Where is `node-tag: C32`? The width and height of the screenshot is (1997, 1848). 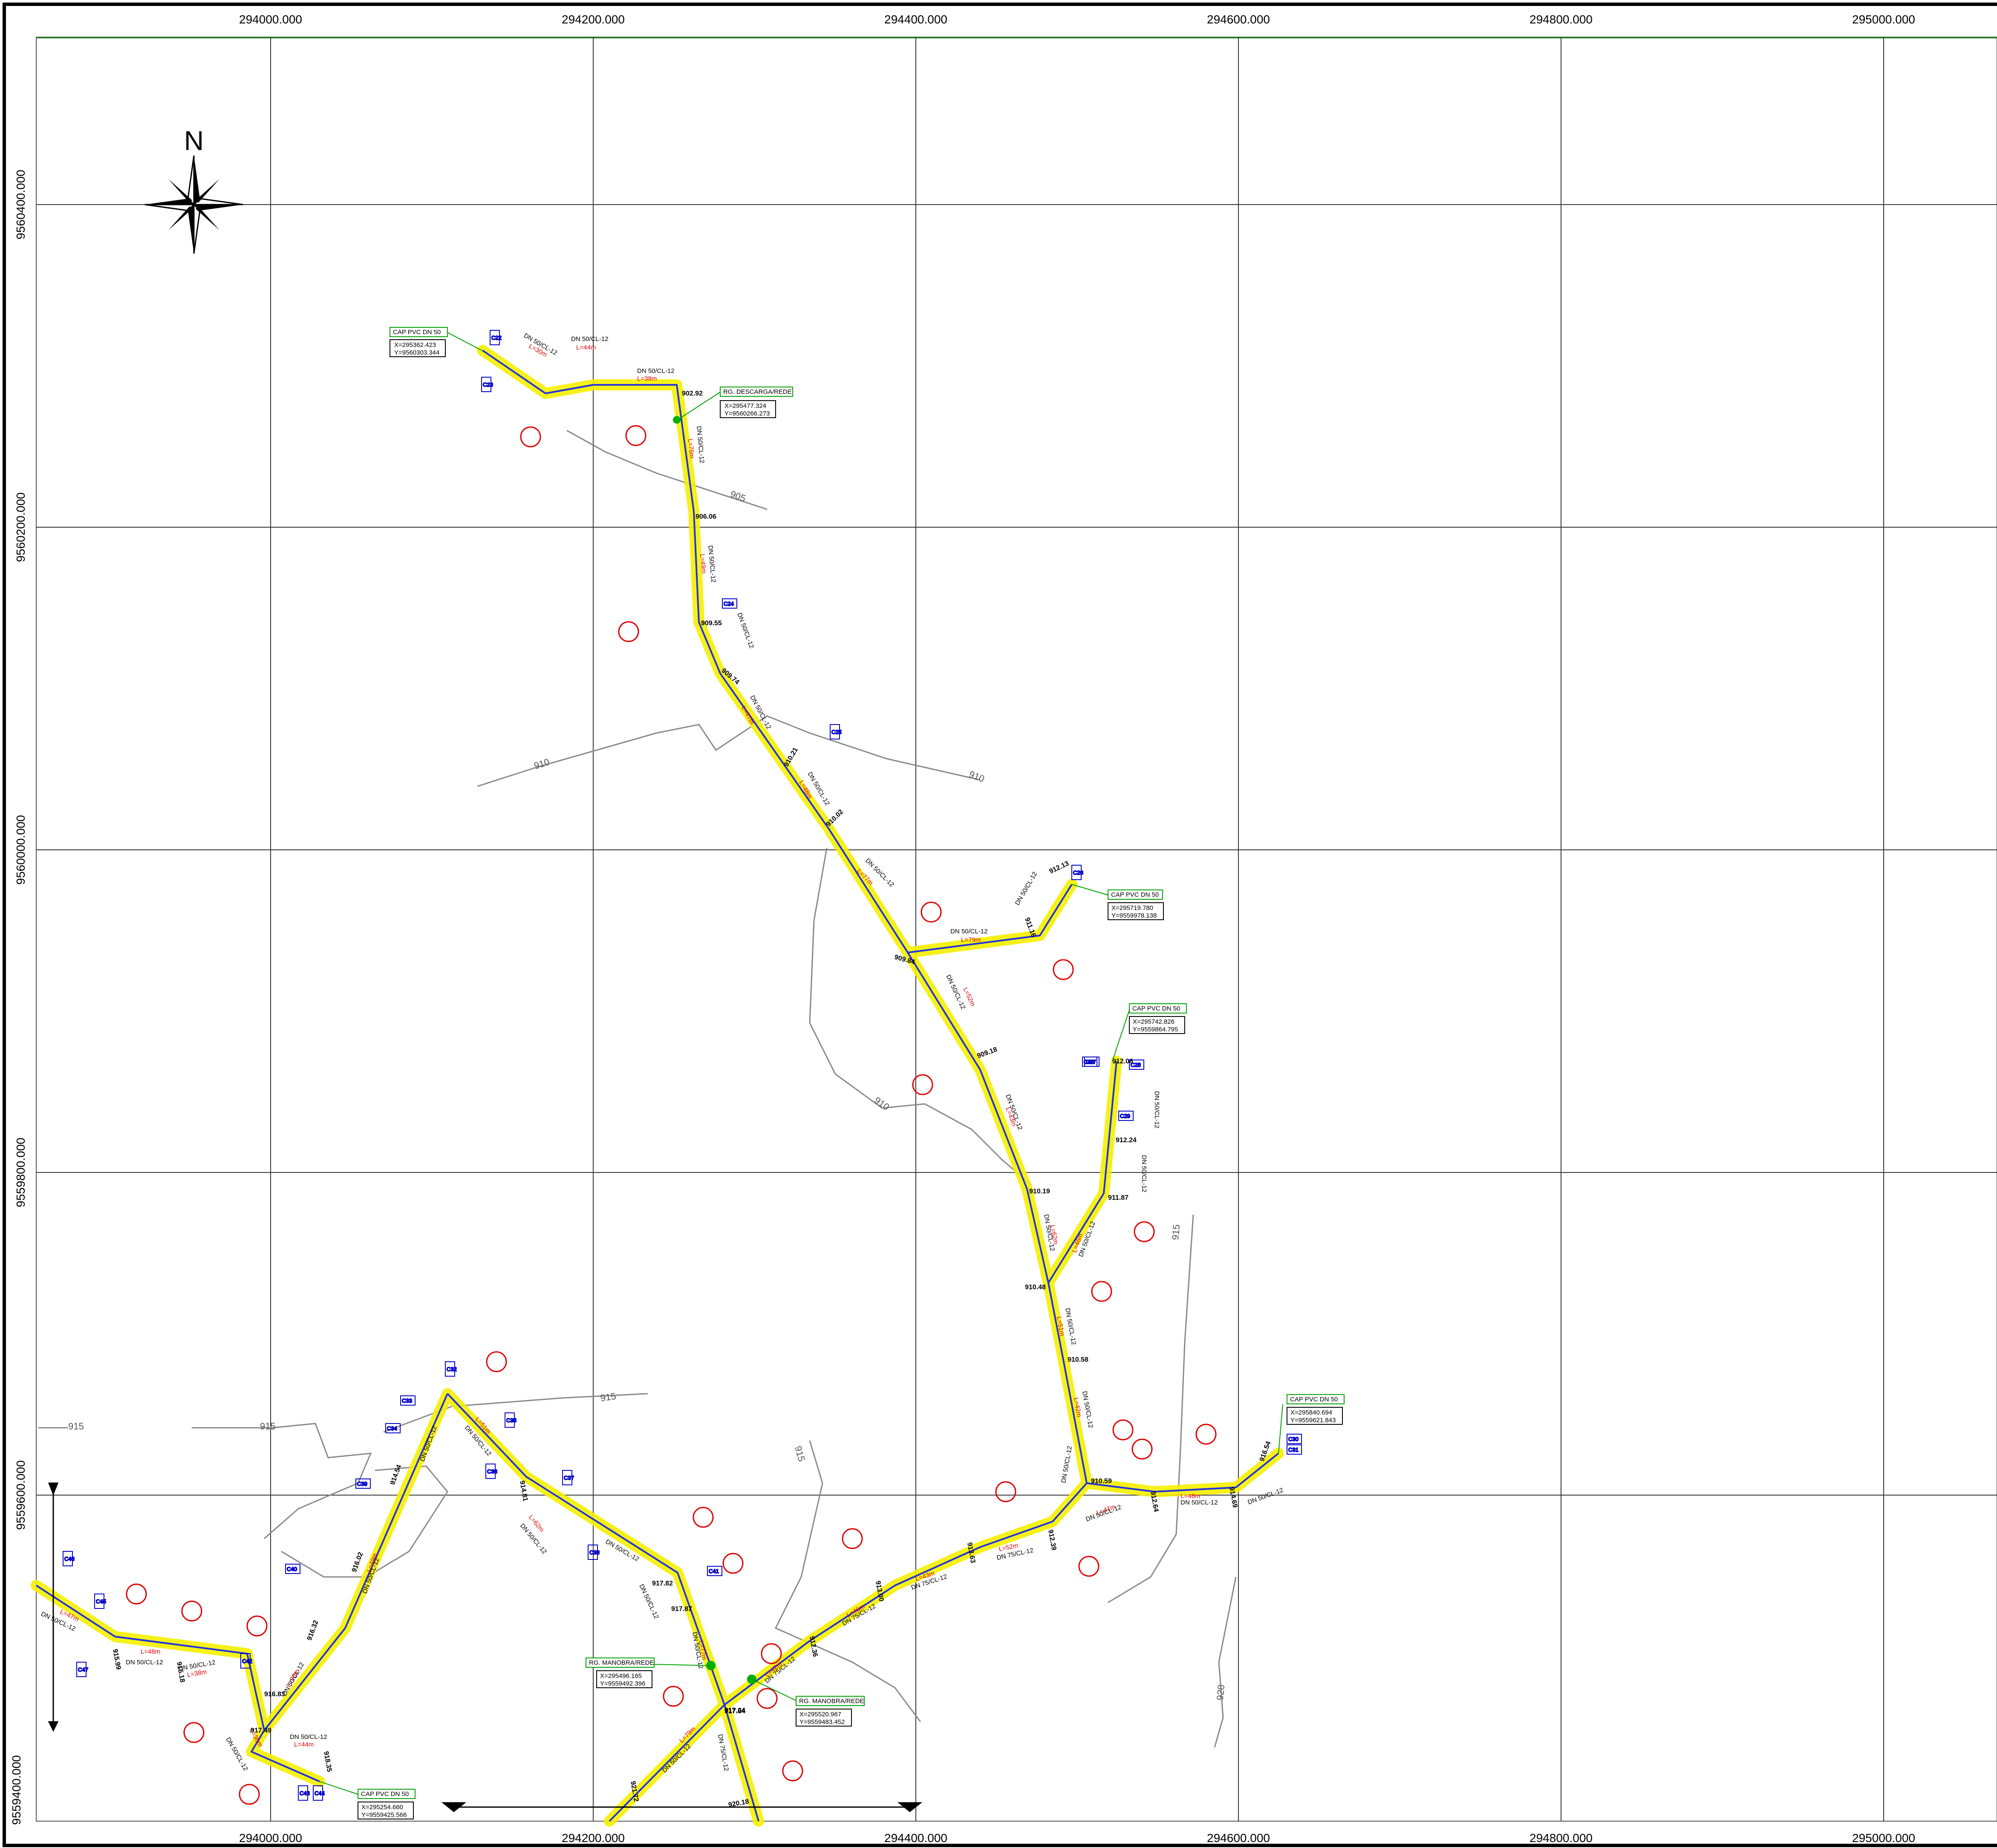
node-tag: C32 is located at coordinates (451, 1369).